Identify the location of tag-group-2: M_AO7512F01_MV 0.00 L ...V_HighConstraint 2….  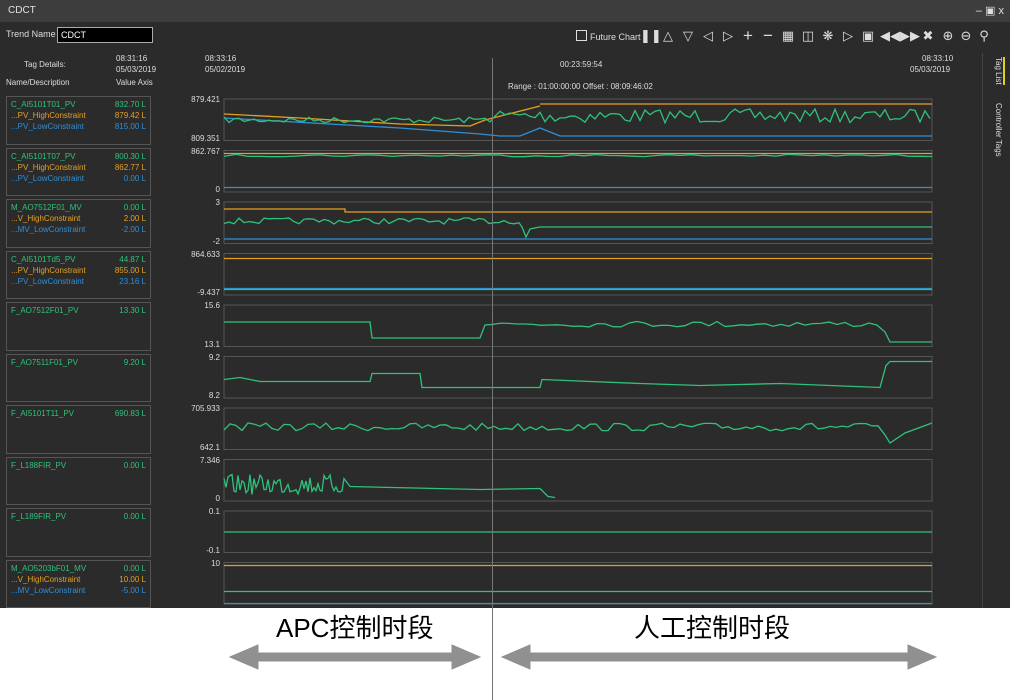
(78, 223).